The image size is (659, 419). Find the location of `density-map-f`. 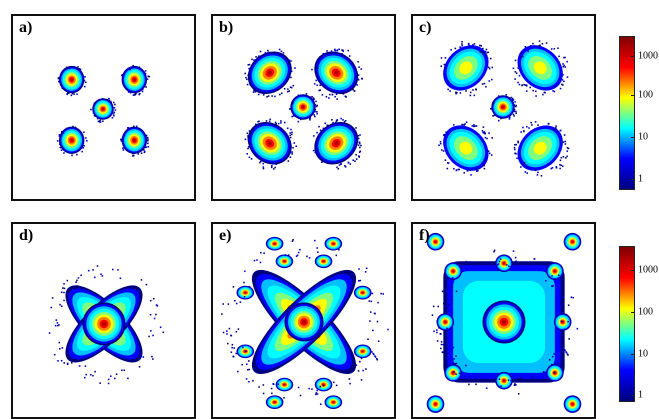

density-map-f is located at coordinates (504, 322).